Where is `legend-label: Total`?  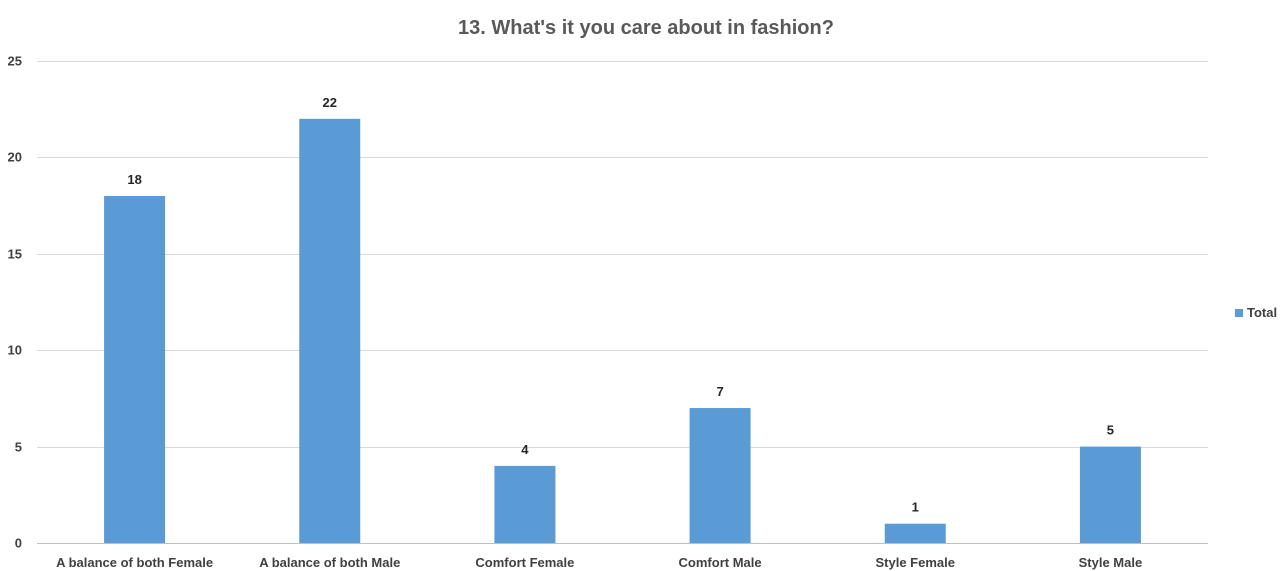 legend-label: Total is located at coordinates (1262, 312).